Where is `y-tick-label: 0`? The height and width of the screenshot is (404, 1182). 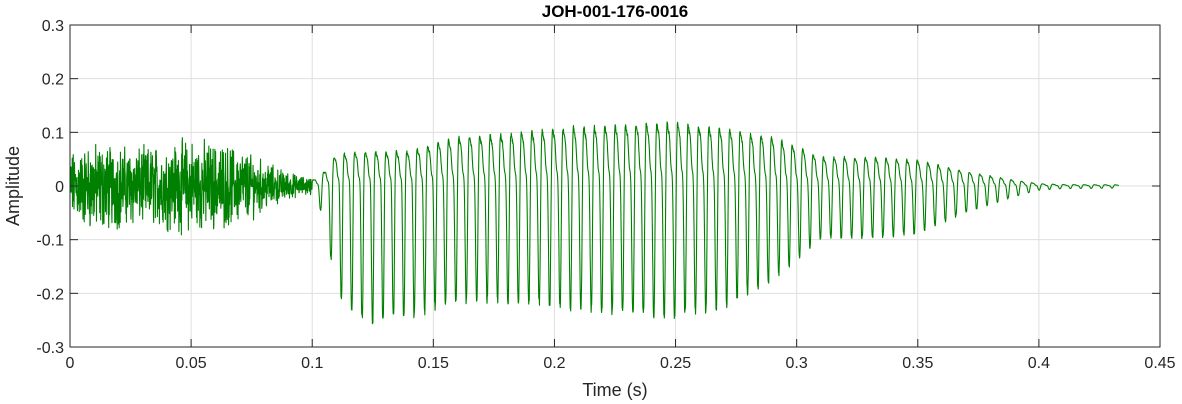
y-tick-label: 0 is located at coordinates (59, 187).